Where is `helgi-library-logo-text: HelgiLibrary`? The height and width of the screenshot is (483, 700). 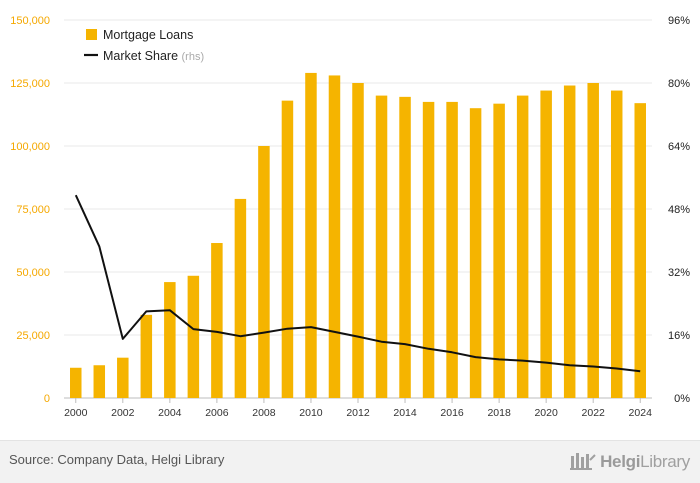 helgi-library-logo-text: HelgiLibrary is located at coordinates (645, 462).